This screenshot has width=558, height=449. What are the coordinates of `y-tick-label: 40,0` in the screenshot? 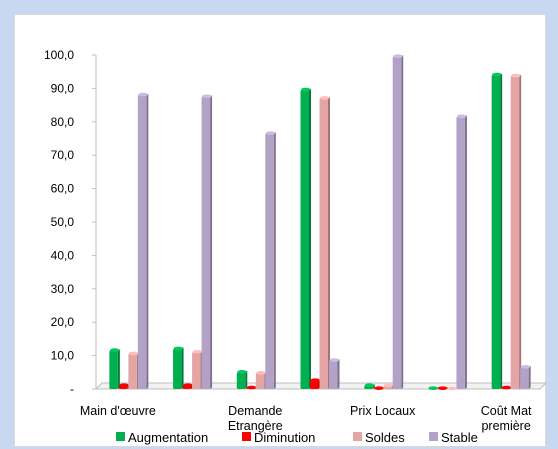 It's located at (63, 255).